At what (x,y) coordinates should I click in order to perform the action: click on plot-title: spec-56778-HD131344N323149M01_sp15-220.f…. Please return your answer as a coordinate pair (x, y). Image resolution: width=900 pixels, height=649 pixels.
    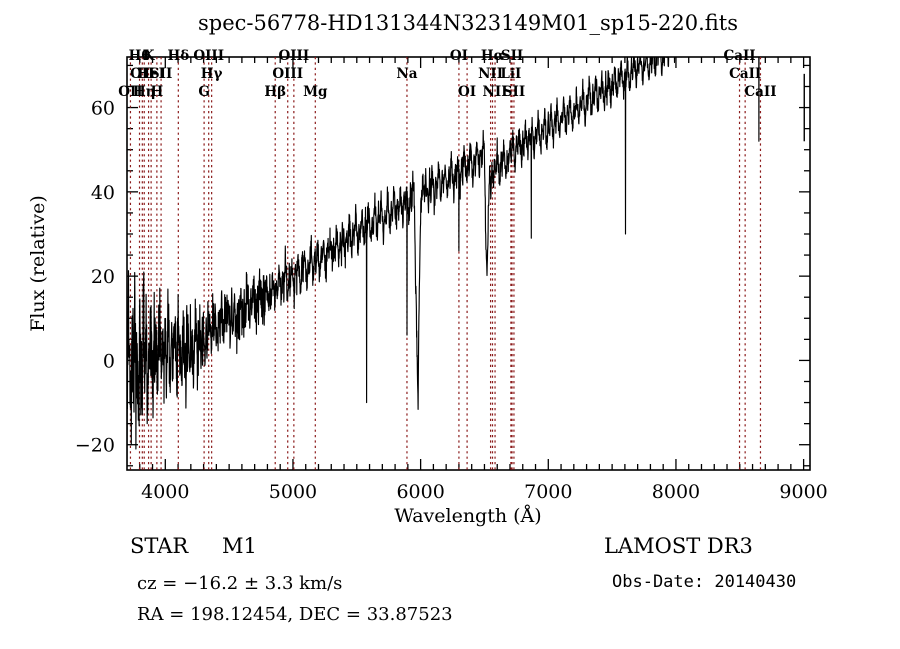
    Looking at the image, I should click on (468, 23).